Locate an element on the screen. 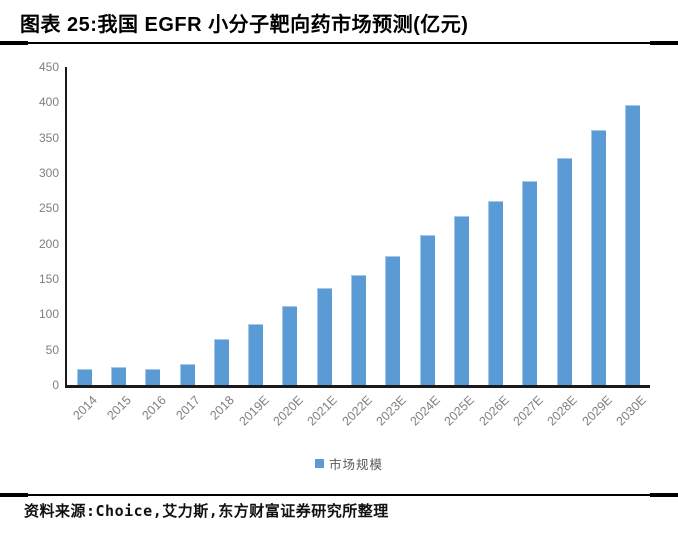  bar-2026E is located at coordinates (496, 292).